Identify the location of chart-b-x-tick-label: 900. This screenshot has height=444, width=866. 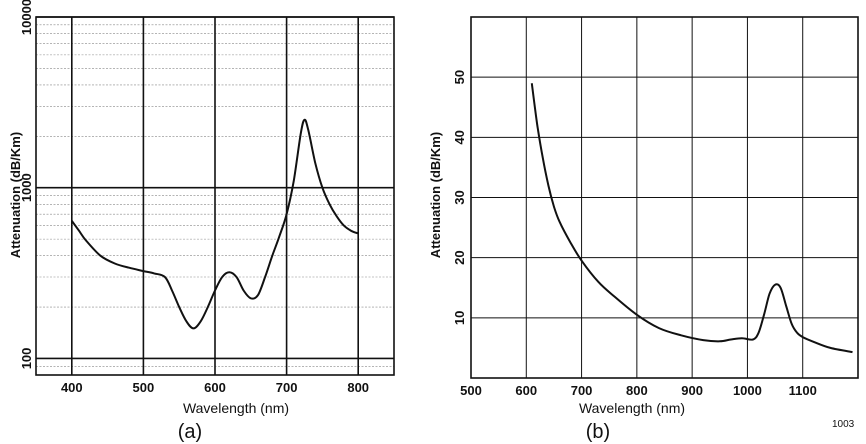
(692, 390).